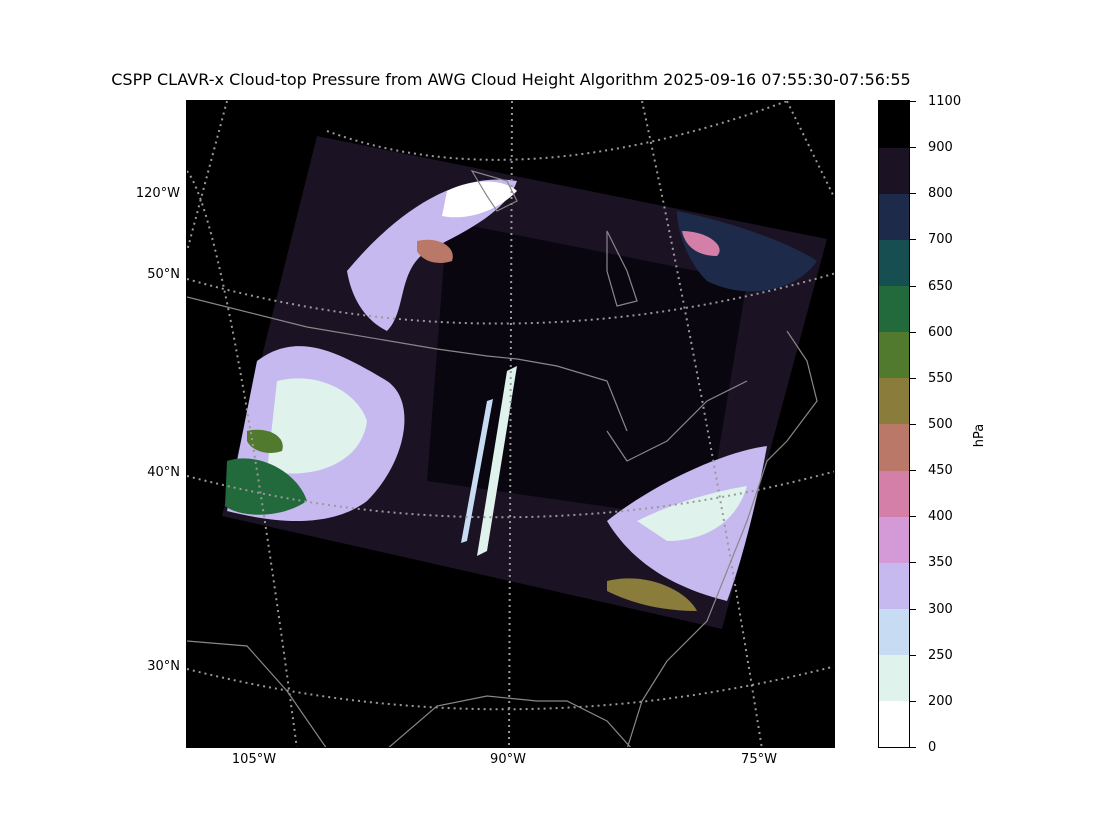  I want to click on lon-line-120w, so click(207, 176).